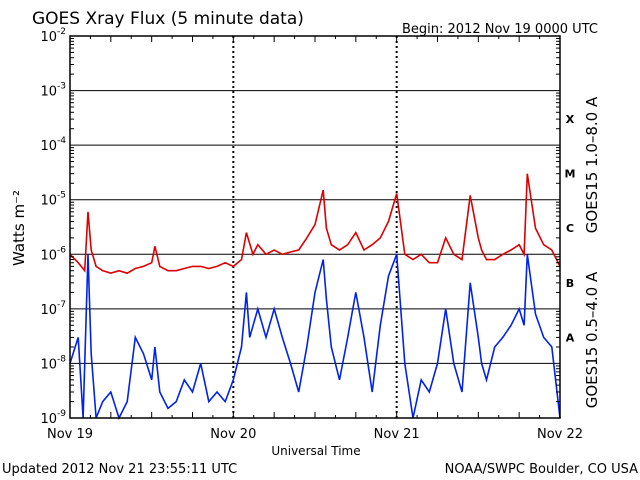  Describe the element at coordinates (53, 309) in the screenshot. I see `y-tick-label-1e-7: 10⁻⁷` at that location.